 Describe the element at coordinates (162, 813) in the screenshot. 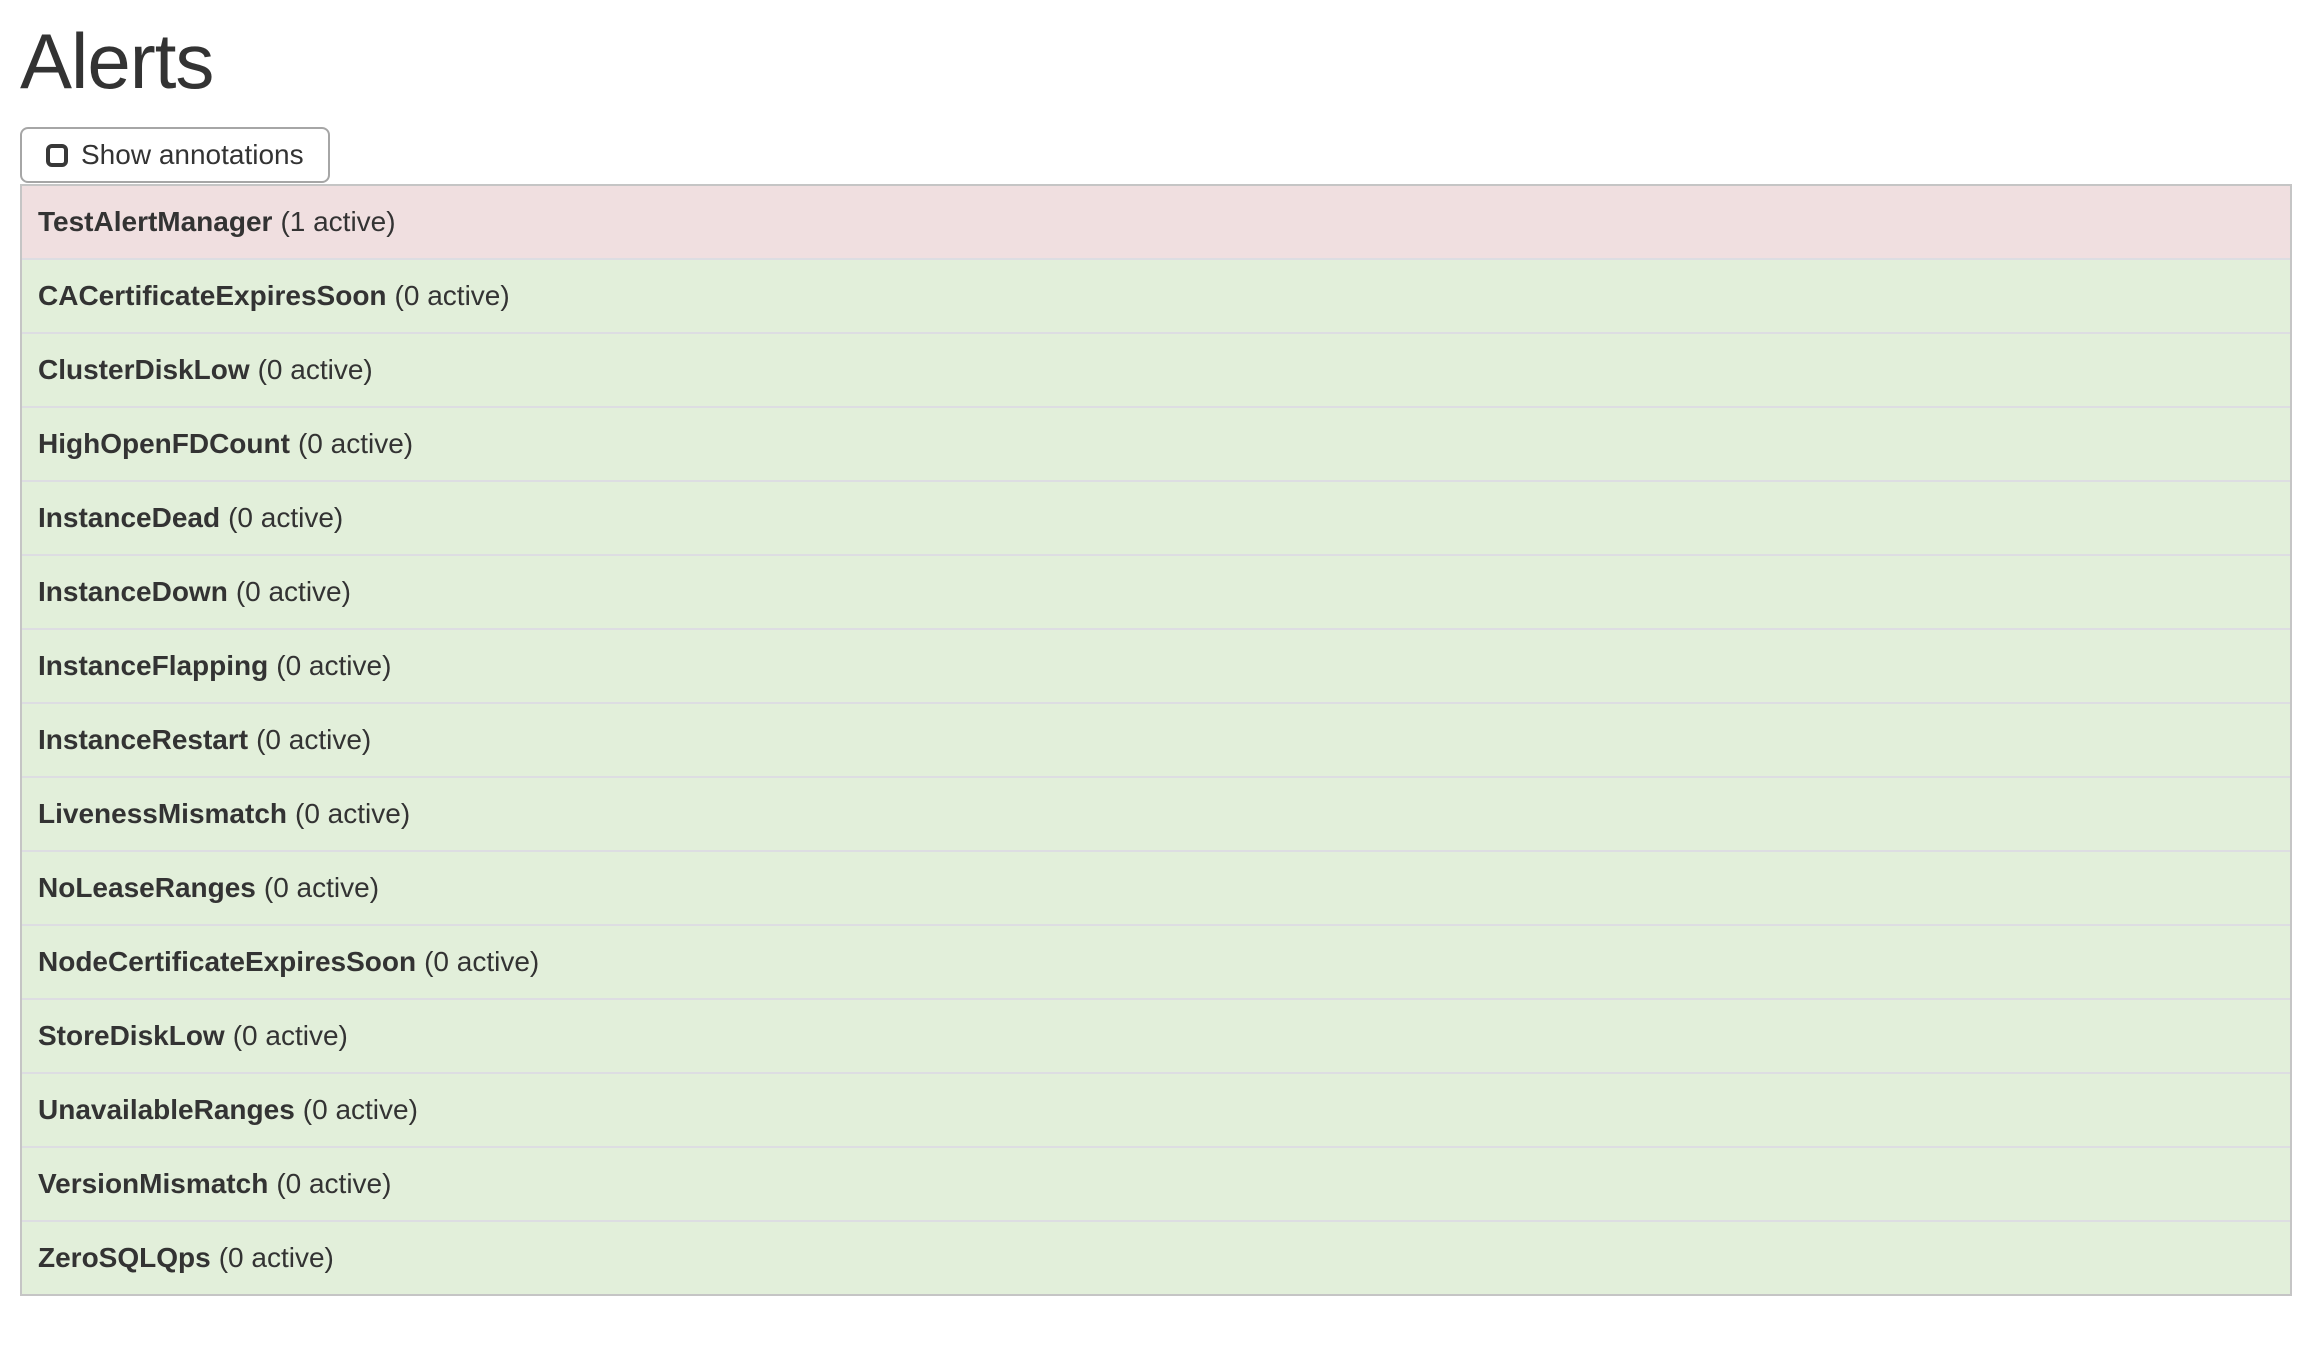

I see `alert-name: LivenessMismatch` at that location.